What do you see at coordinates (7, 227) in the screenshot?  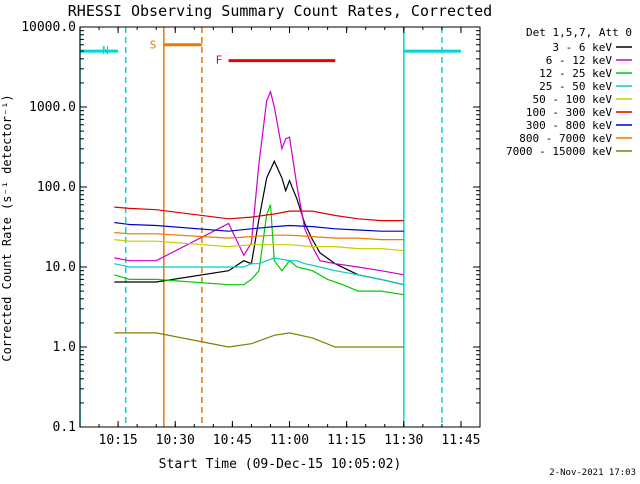 I see `y-axis-label: Corrected Count Rate (s⁻¹ detector⁻¹)` at bounding box center [7, 227].